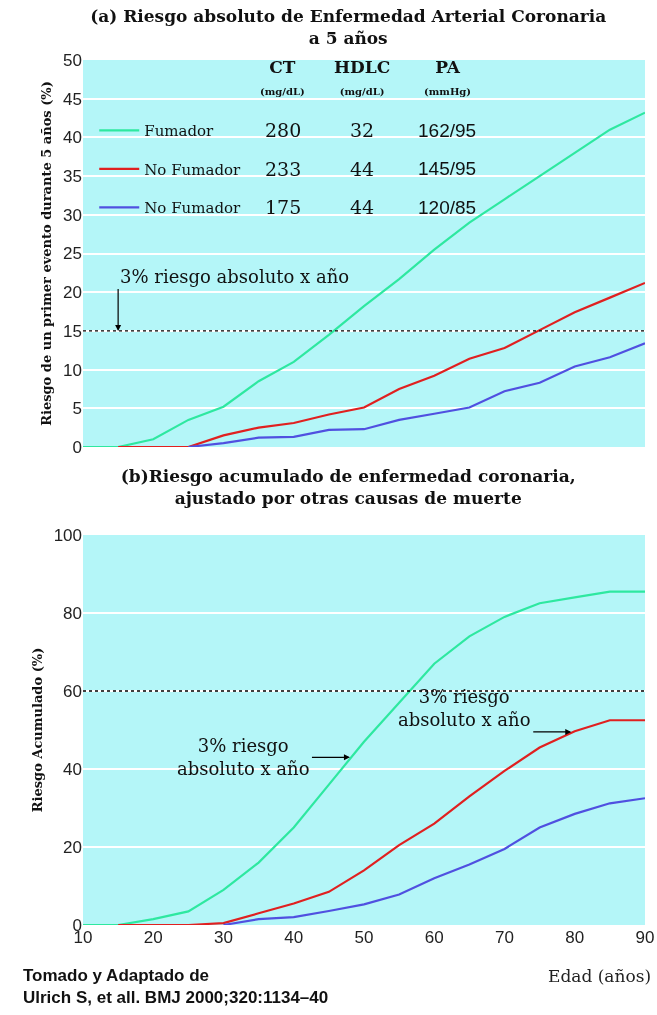 The width and height of the screenshot is (657, 1015). I want to click on y-tick-label: 30, so click(72, 215).